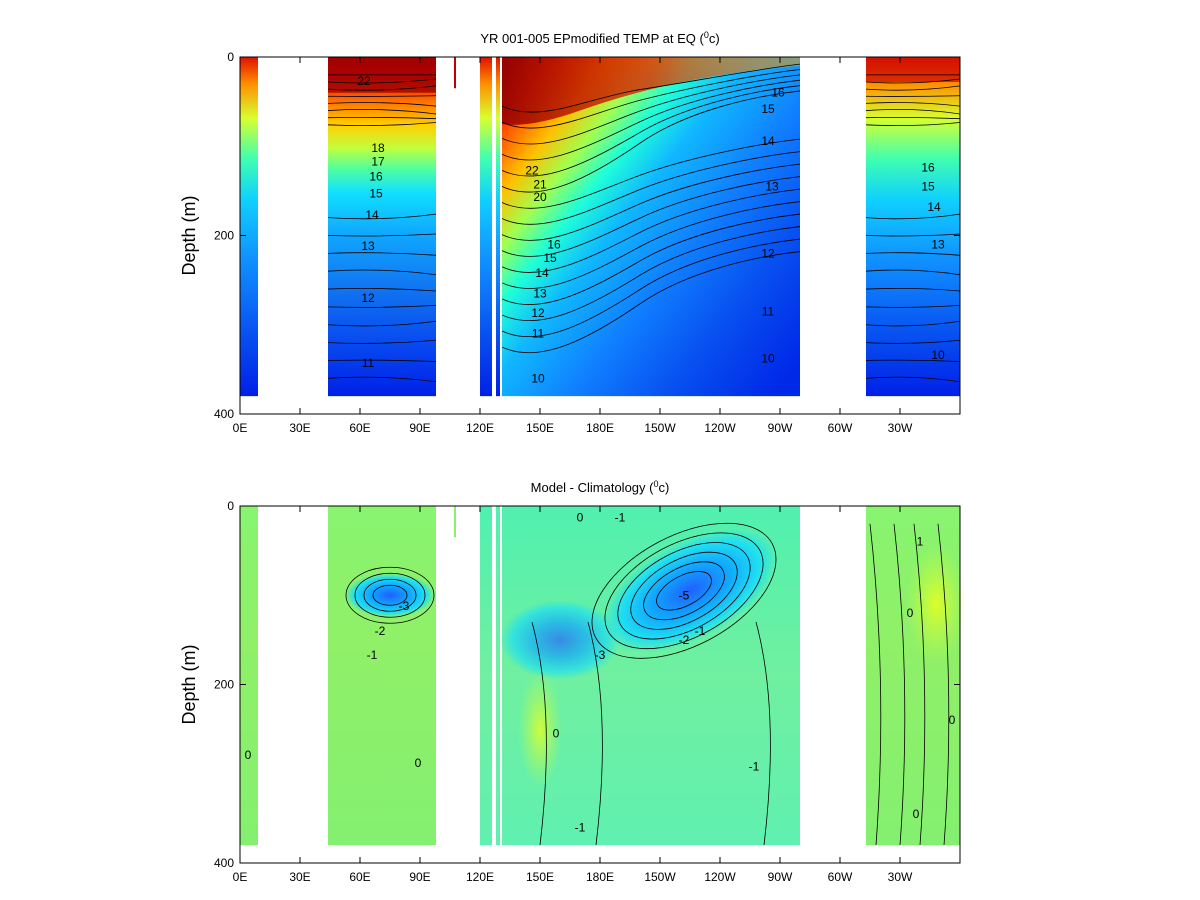 This screenshot has width=1200, height=900. What do you see at coordinates (592, 38) in the screenshot?
I see `title-prefix: YR 001-005 EPmodified TEMP at EQ (` at bounding box center [592, 38].